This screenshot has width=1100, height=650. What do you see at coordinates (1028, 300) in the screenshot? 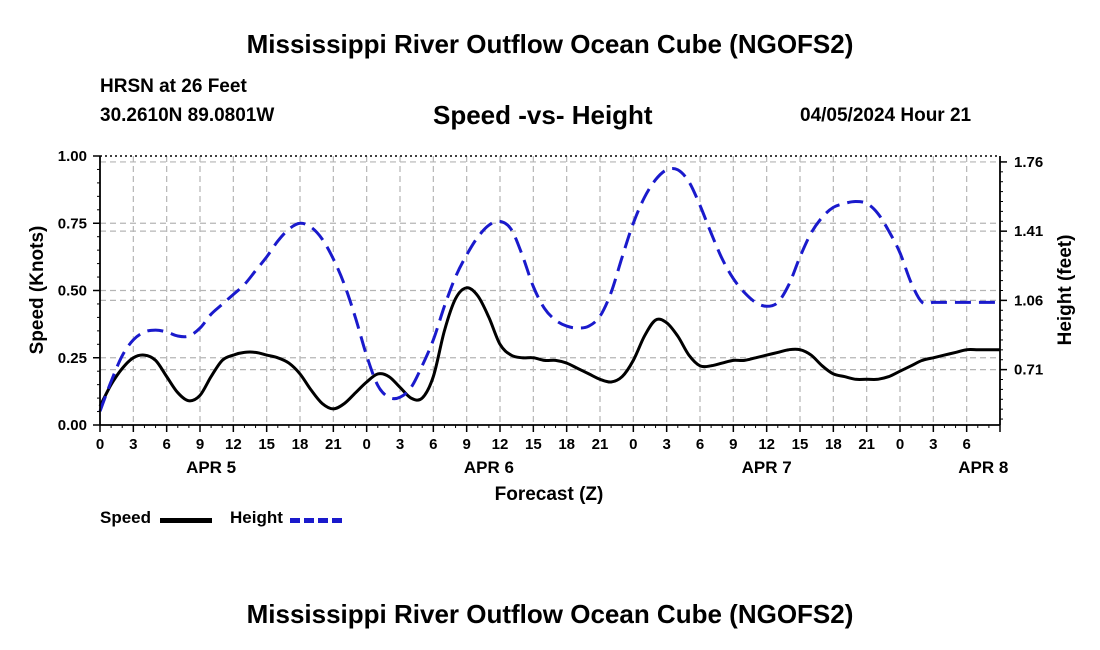
I see `y2-tick-label: 1.06` at bounding box center [1028, 300].